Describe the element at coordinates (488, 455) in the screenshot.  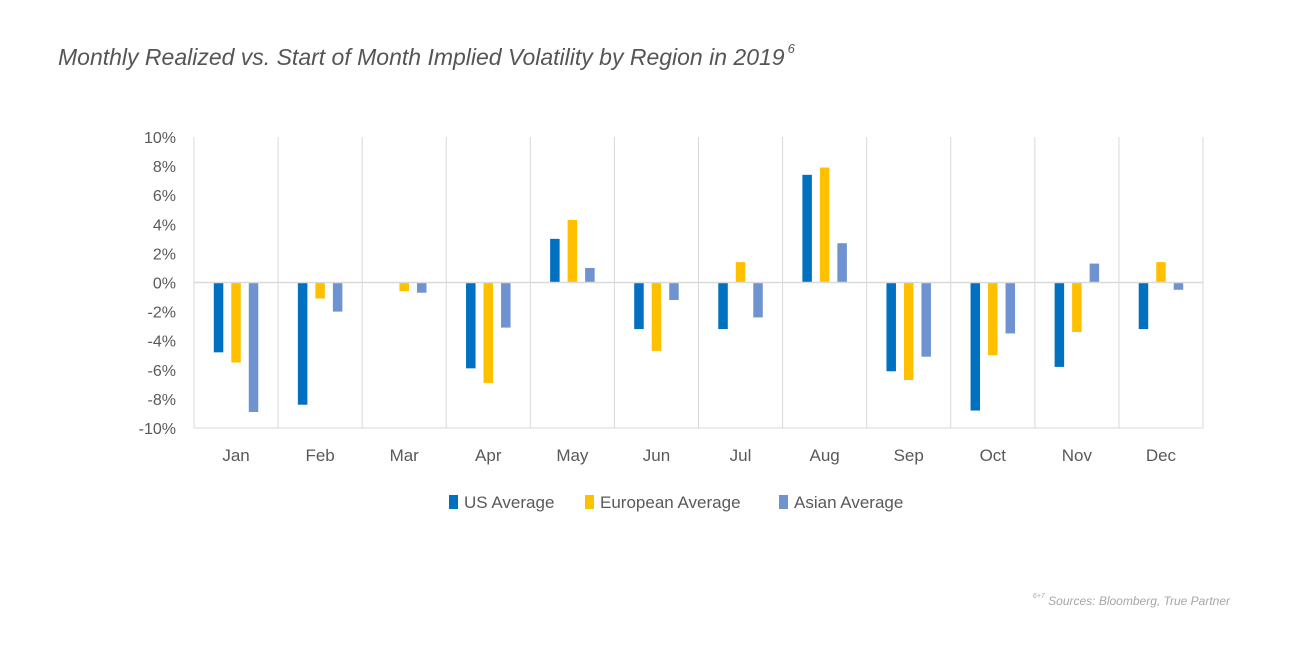
I see `x-category-label: Apr` at that location.